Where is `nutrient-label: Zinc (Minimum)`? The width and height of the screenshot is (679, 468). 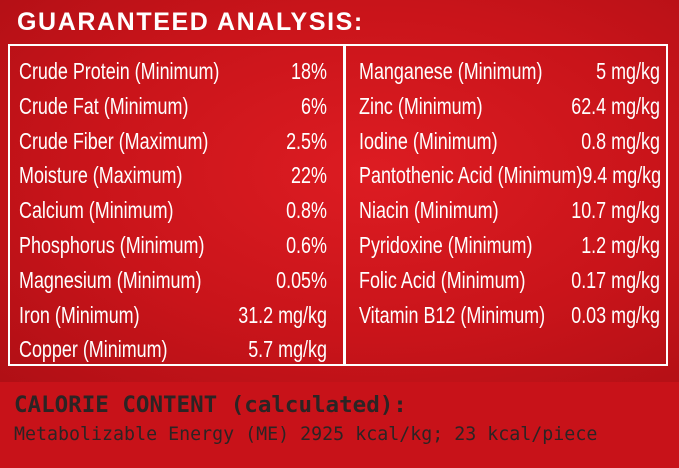
nutrient-label: Zinc (Minimum) is located at coordinates (421, 105).